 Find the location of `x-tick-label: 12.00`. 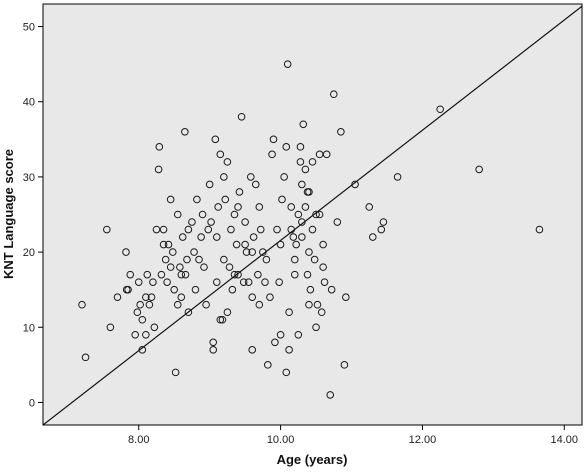

x-tick-label: 12.00 is located at coordinates (423, 440).